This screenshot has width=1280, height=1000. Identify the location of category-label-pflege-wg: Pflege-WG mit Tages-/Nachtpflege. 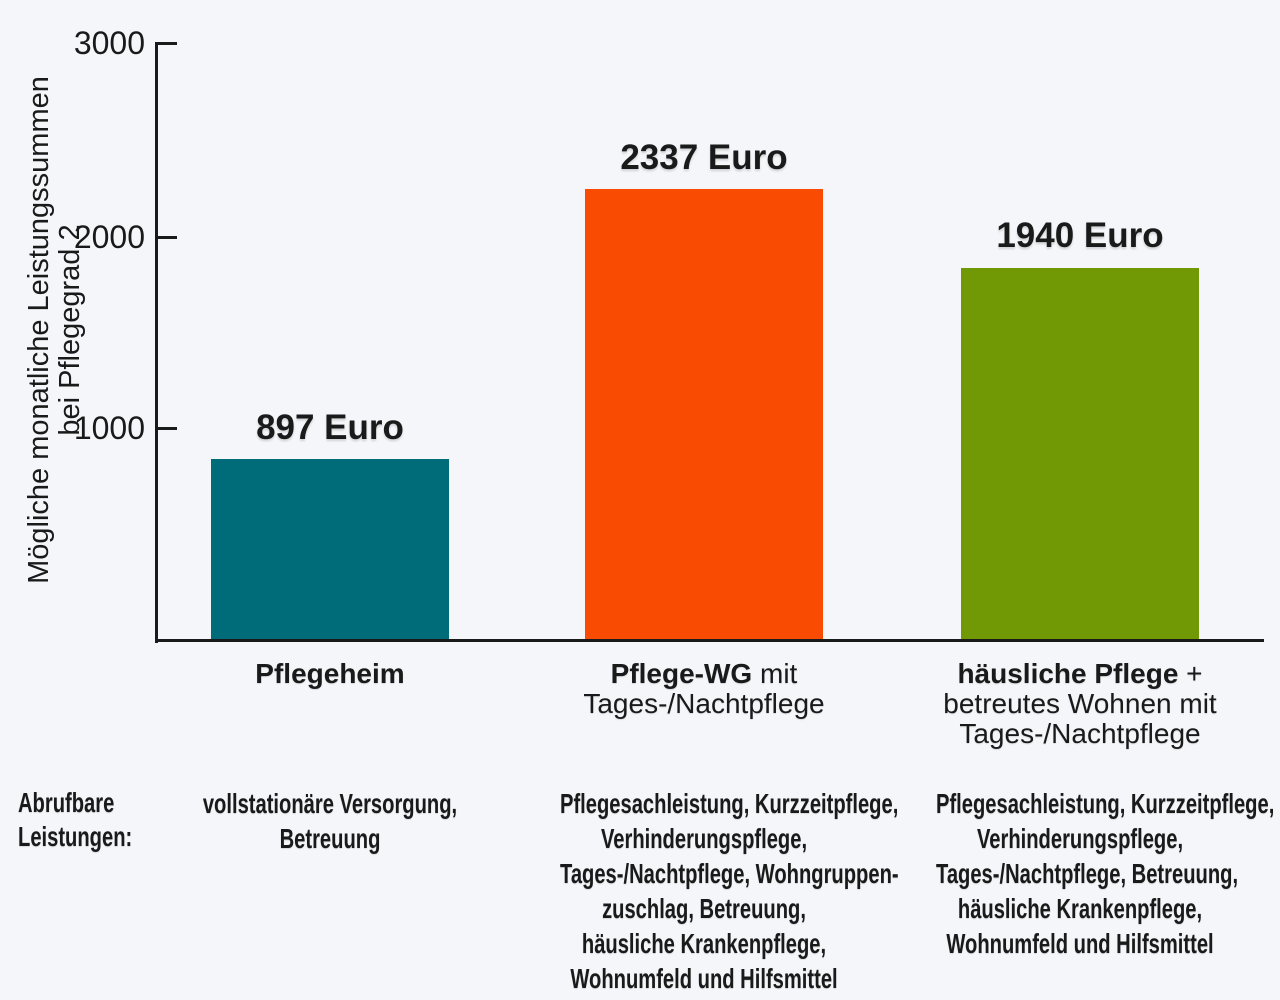
(704, 689).